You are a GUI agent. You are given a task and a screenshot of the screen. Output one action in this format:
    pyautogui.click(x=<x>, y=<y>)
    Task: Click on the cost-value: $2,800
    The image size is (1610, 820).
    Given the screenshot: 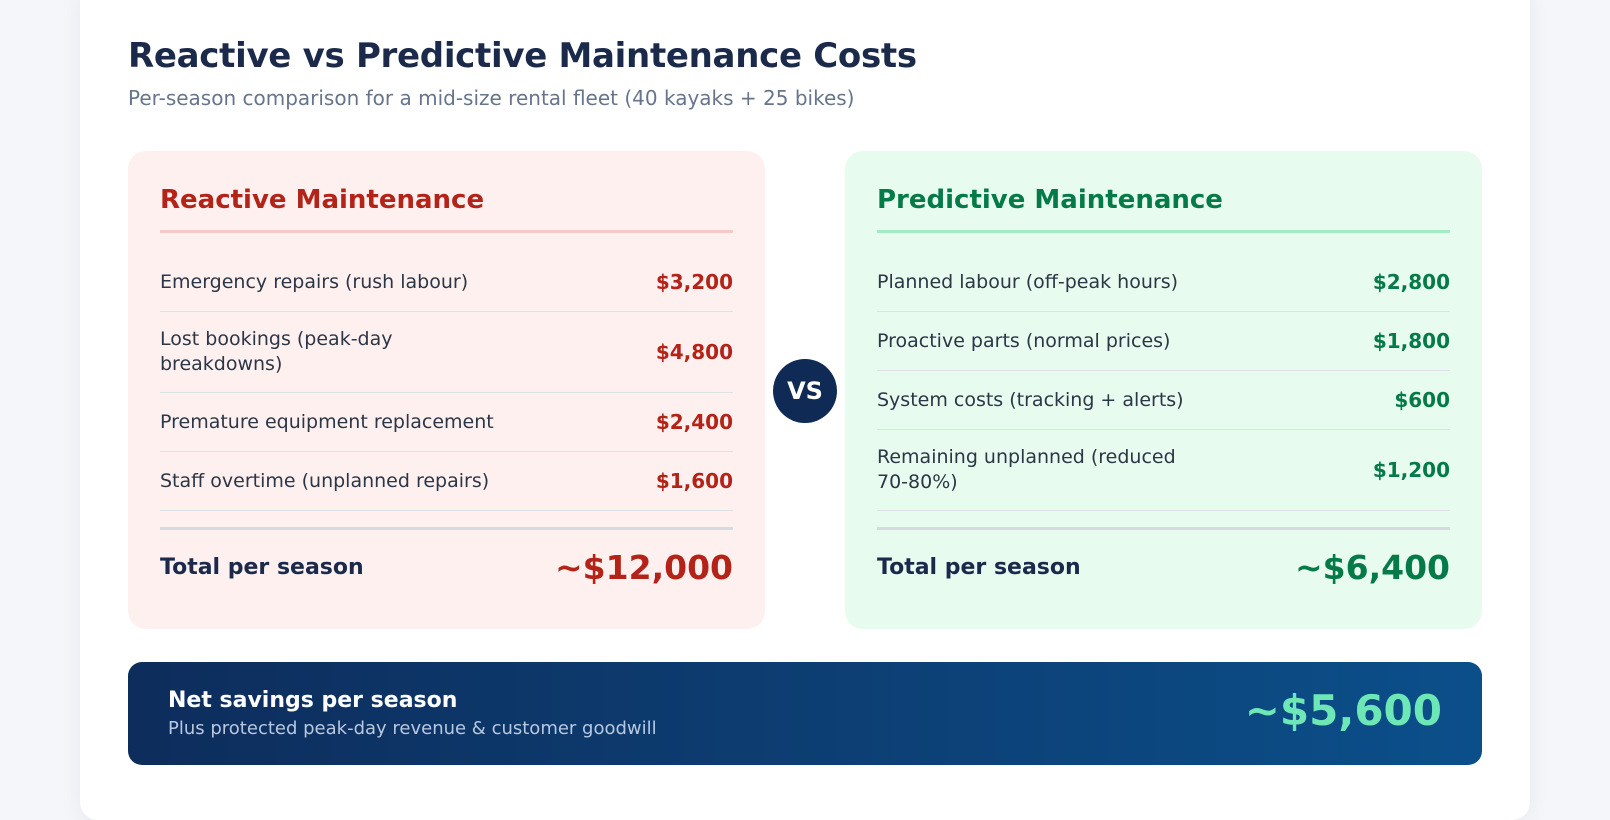 What is the action you would take?
    pyautogui.click(x=1411, y=282)
    